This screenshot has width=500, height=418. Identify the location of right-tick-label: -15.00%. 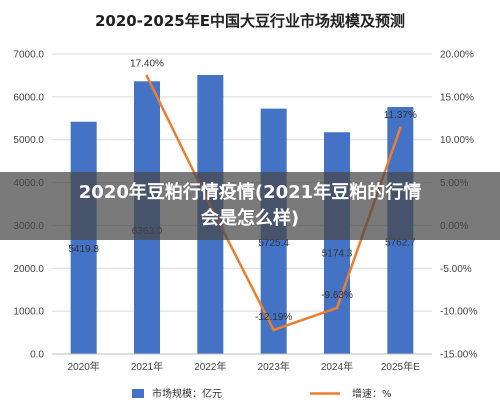
(458, 355).